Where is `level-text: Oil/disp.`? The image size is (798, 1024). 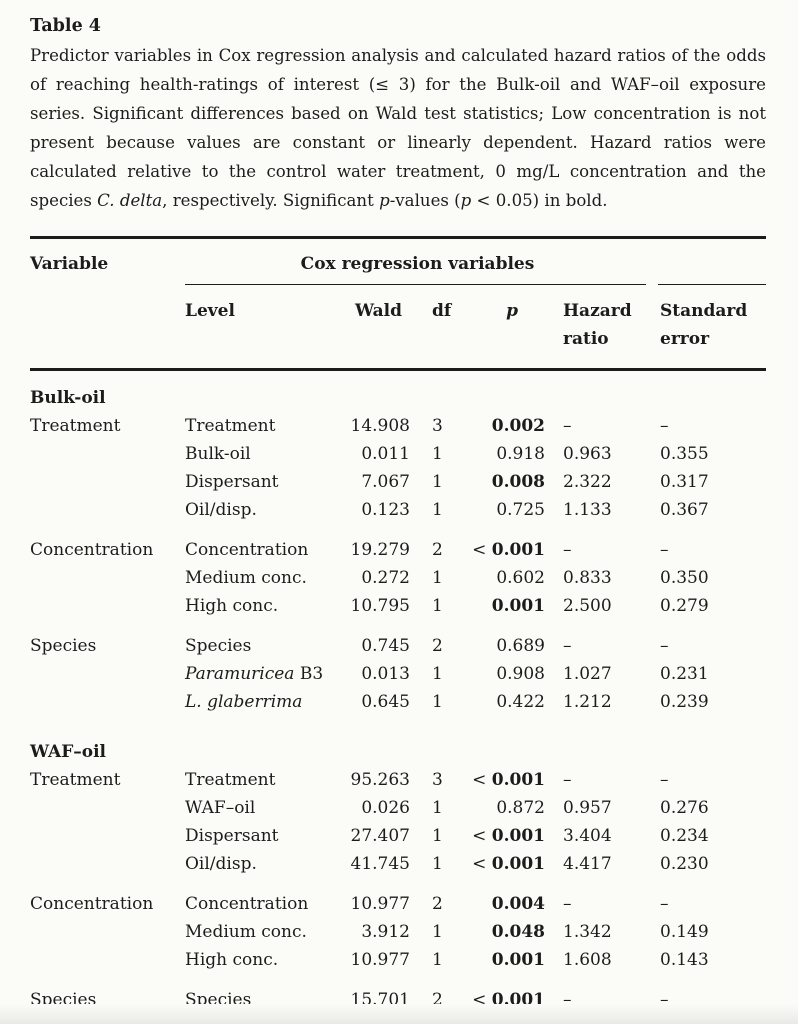 level-text: Oil/disp. is located at coordinates (221, 863).